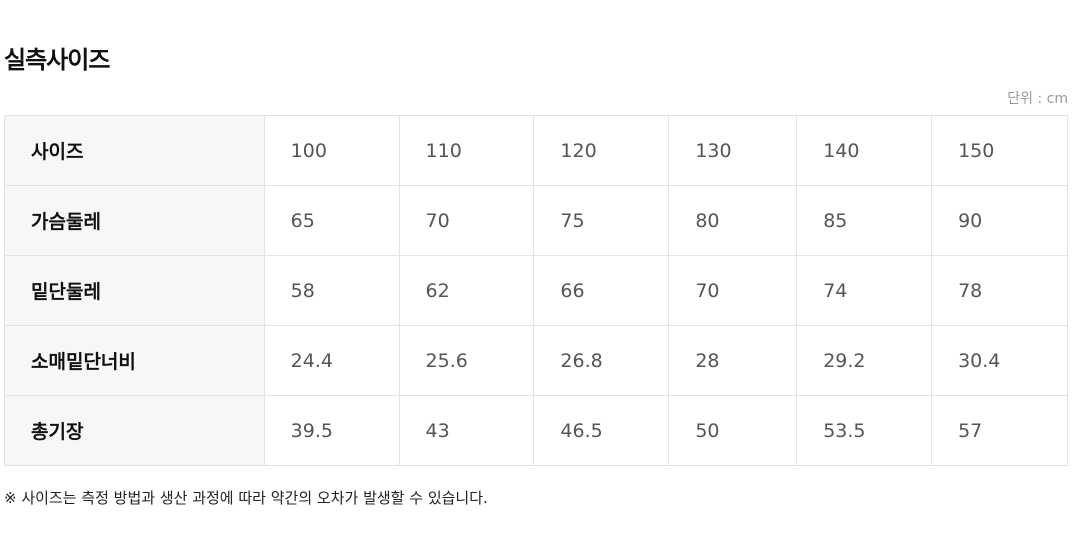  What do you see at coordinates (466, 360) in the screenshot?
I see `table-cell: 25.6` at bounding box center [466, 360].